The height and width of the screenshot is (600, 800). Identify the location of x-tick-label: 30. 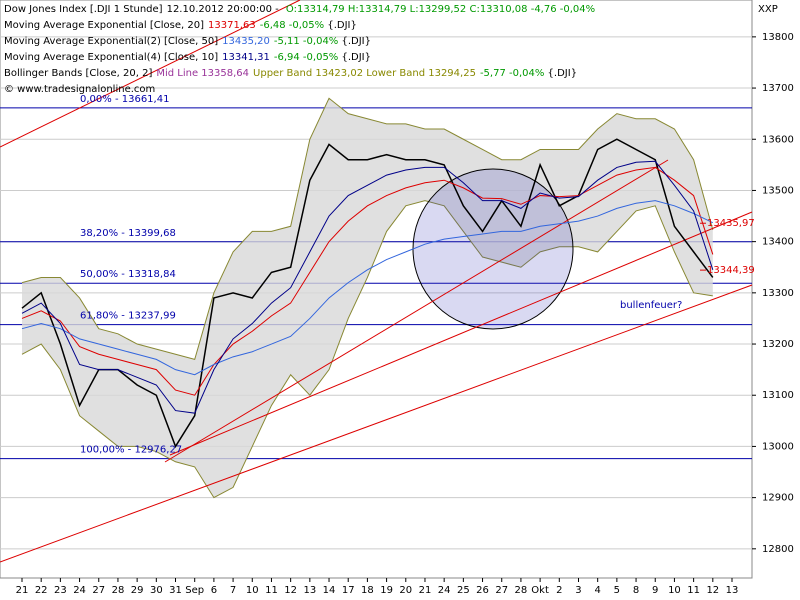
(156, 590).